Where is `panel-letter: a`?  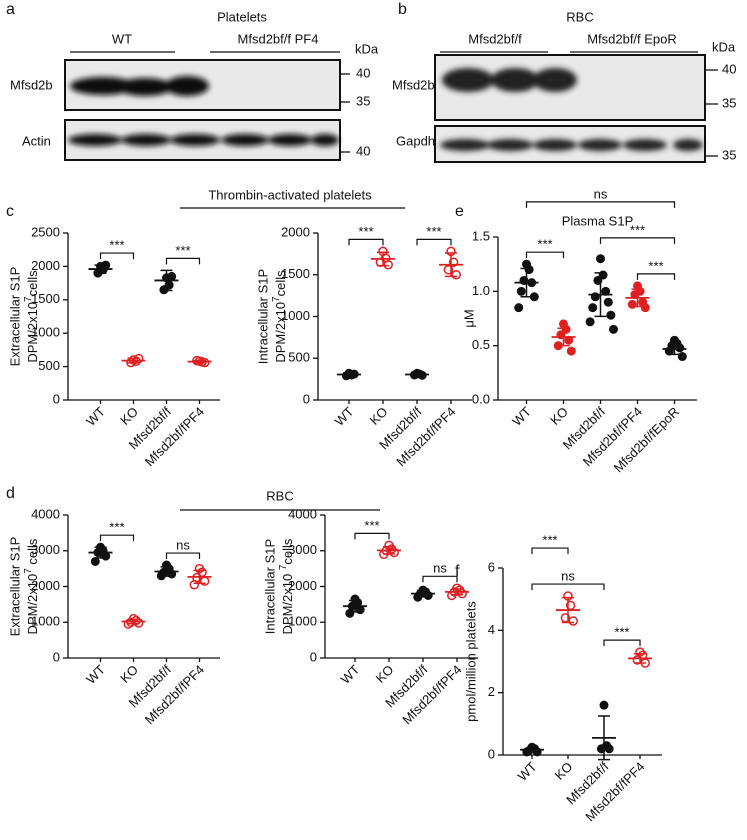 panel-letter: a is located at coordinates (10, 9).